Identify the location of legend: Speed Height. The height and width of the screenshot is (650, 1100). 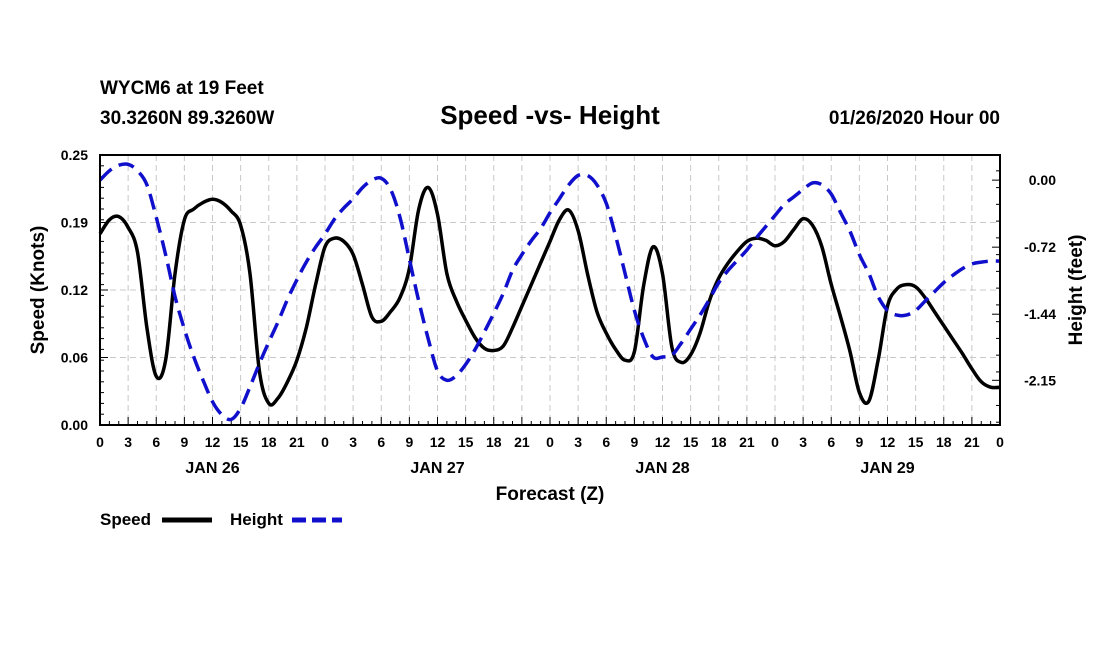
(221, 519).